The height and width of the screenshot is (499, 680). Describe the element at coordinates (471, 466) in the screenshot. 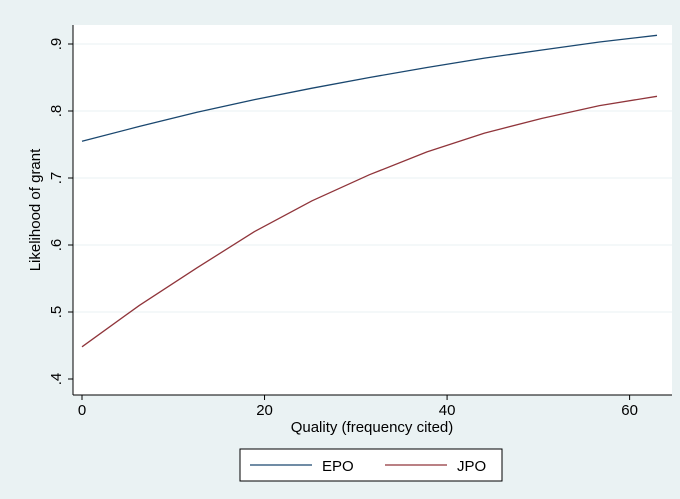

I see `legend-label-jpo: JPO` at that location.